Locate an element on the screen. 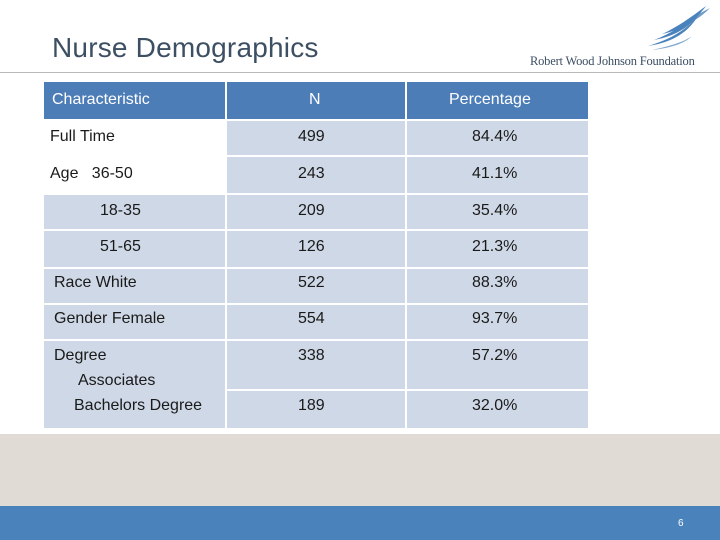 The height and width of the screenshot is (540, 720). table-row-age-18-35-n: 209 is located at coordinates (316, 212).